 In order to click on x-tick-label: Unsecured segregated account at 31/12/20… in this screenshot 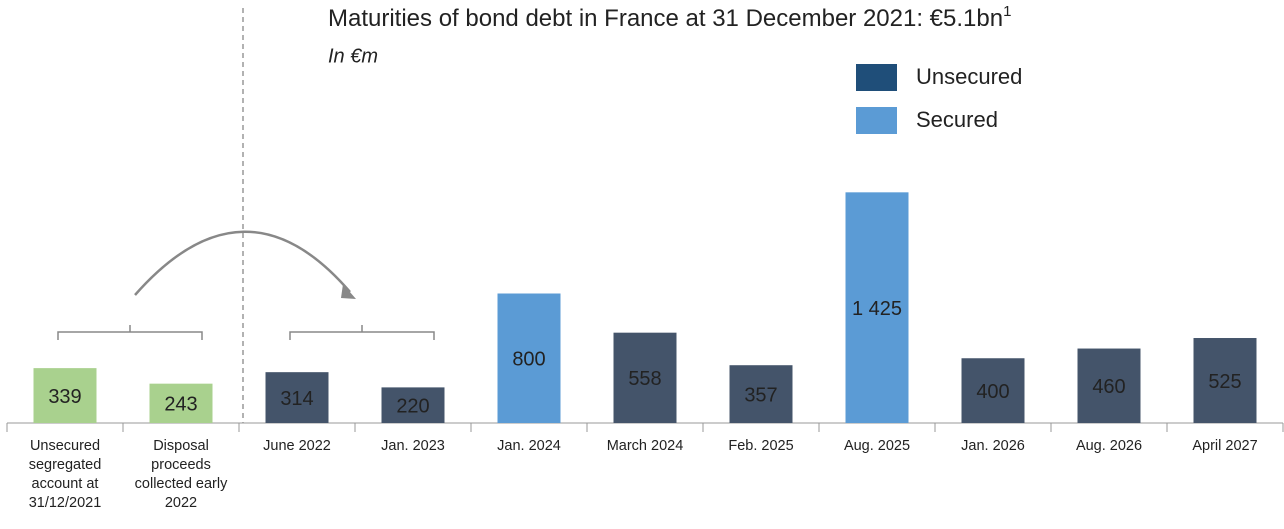, I will do `click(65, 474)`.